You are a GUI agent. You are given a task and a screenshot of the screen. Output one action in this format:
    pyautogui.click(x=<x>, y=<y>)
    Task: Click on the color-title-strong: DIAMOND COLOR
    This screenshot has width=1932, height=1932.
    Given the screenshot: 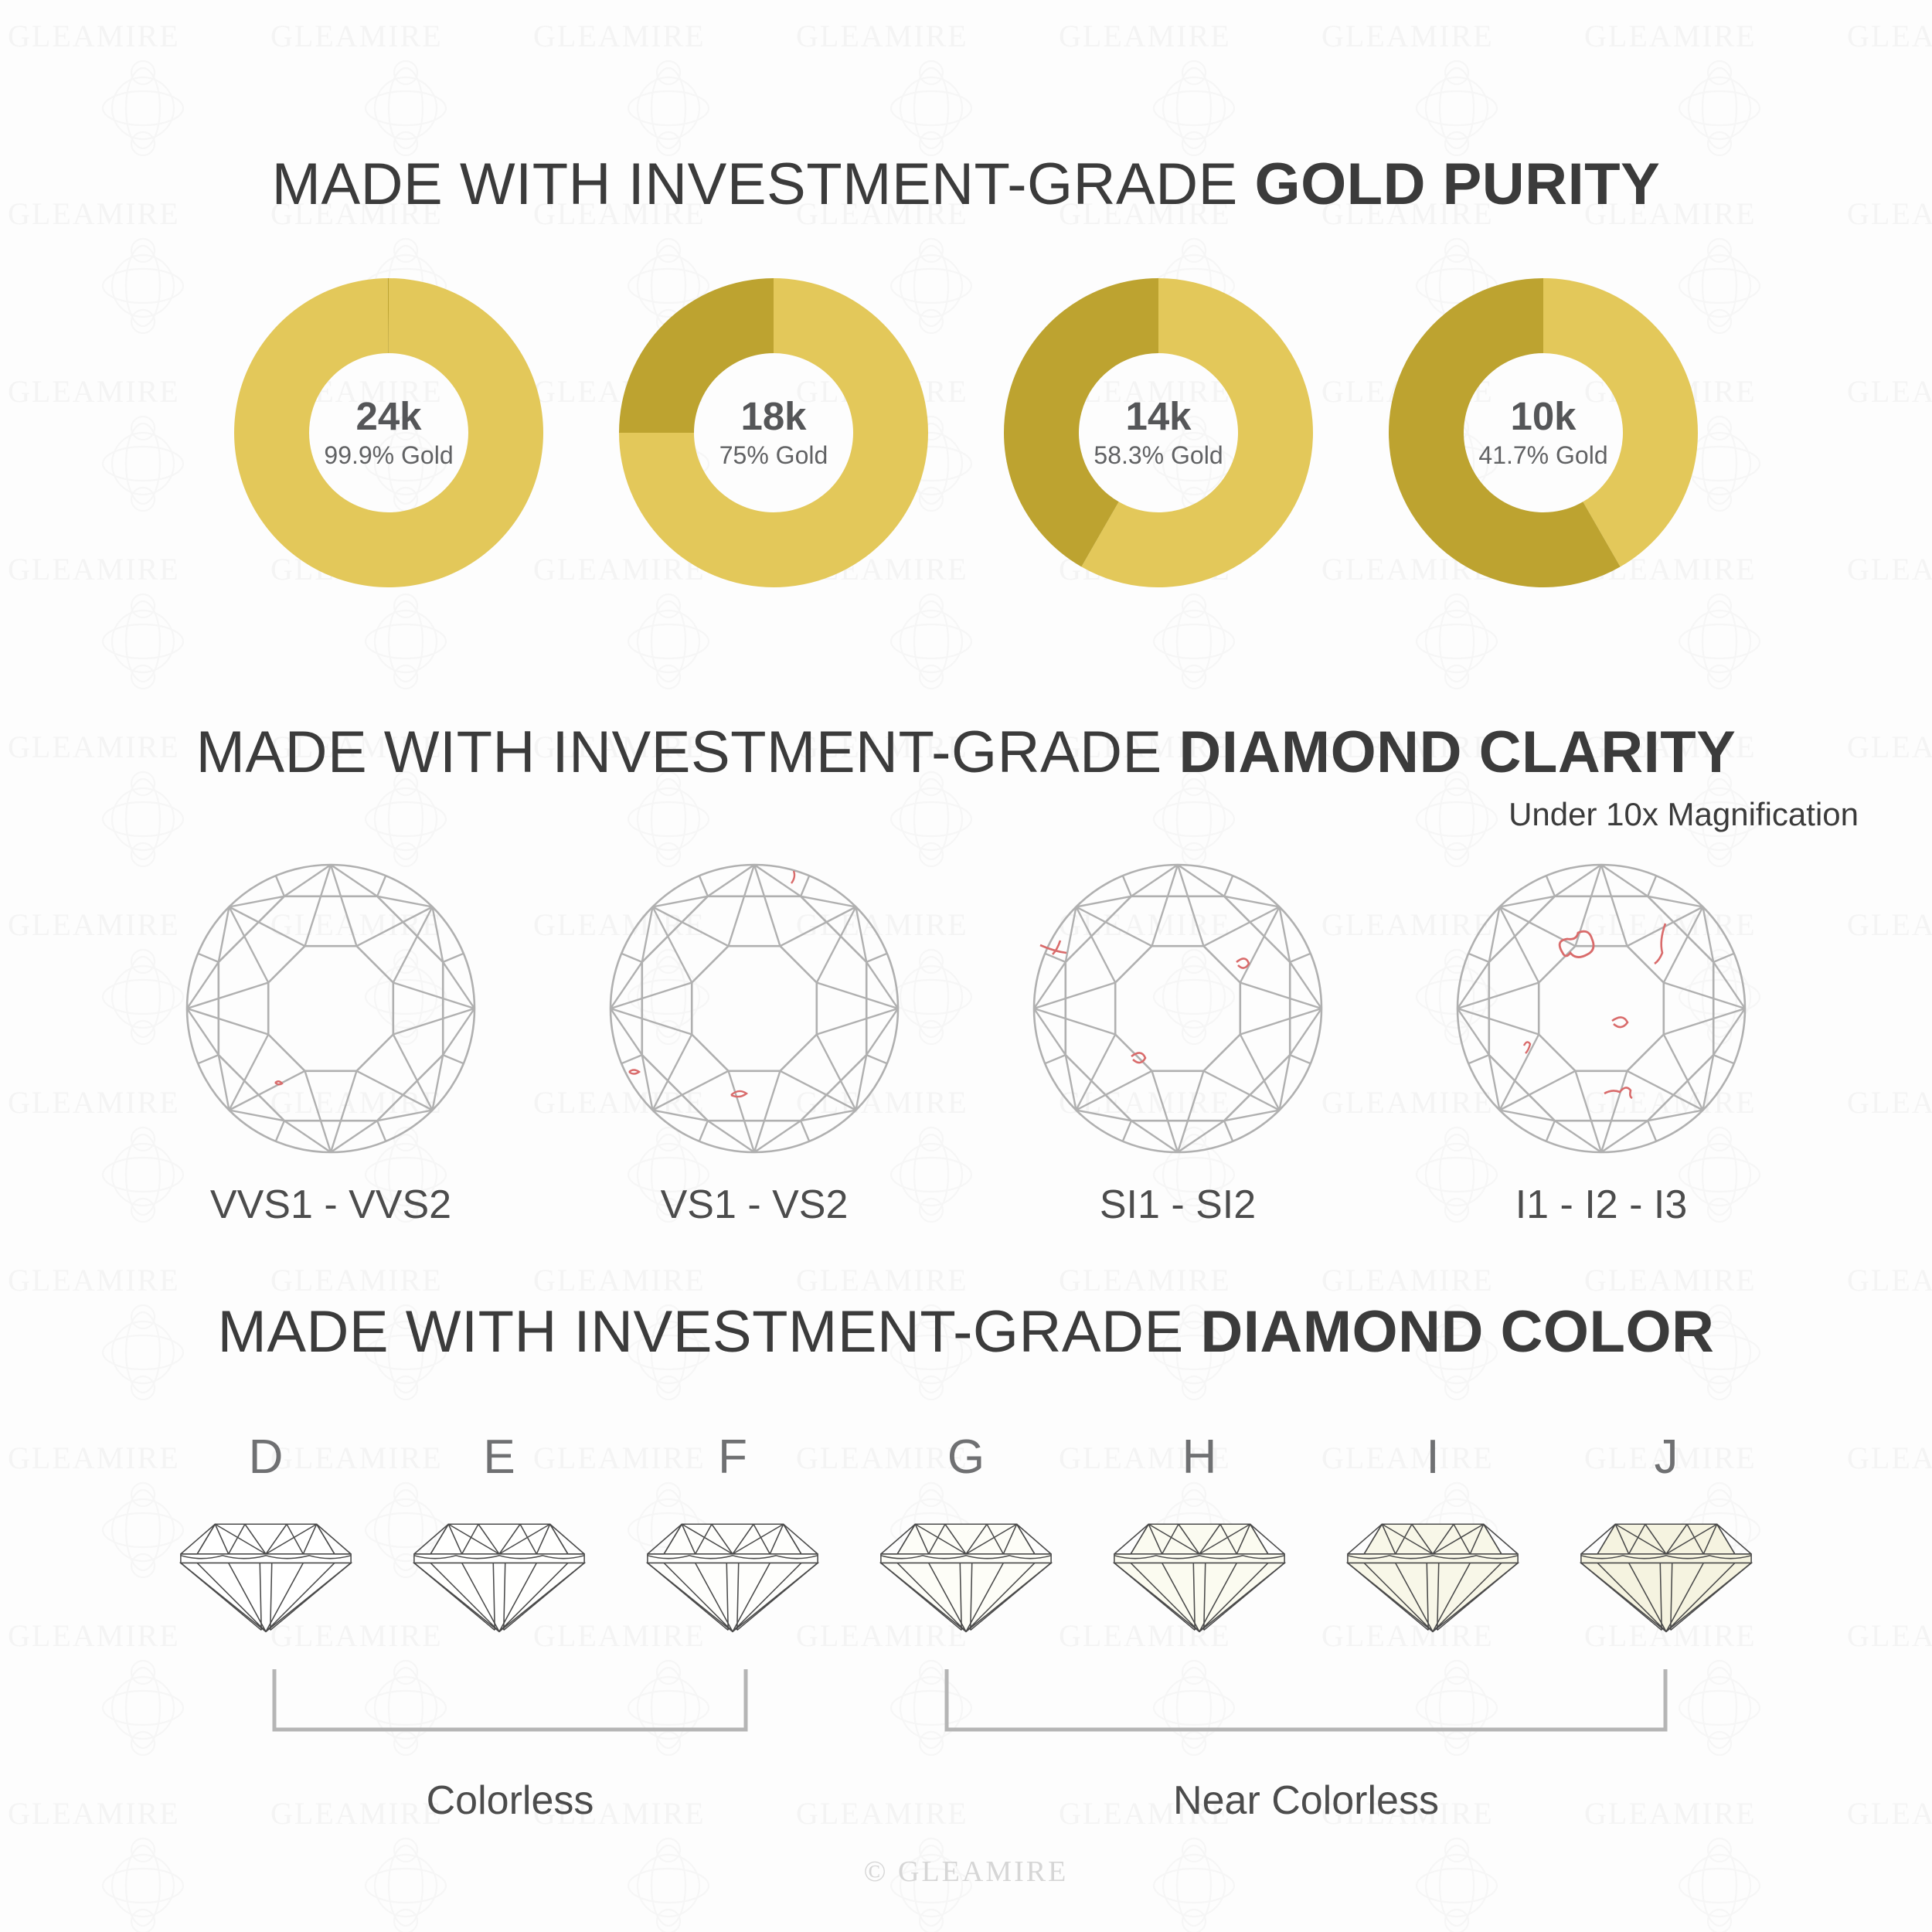 What is the action you would take?
    pyautogui.click(x=1458, y=1332)
    